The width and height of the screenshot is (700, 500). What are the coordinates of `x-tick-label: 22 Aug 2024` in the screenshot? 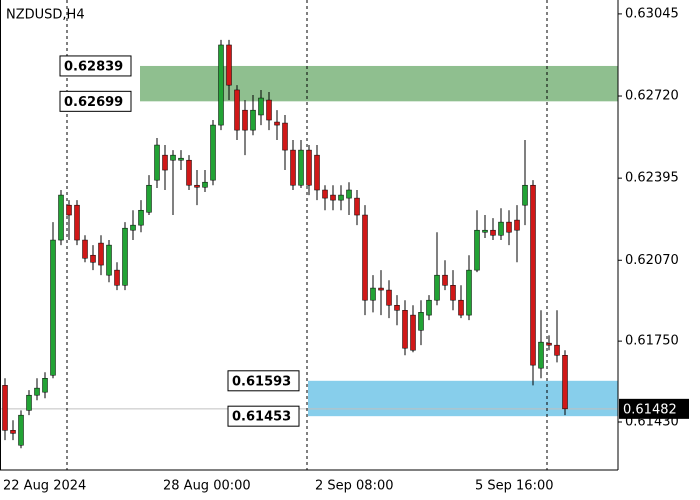 It's located at (44, 486).